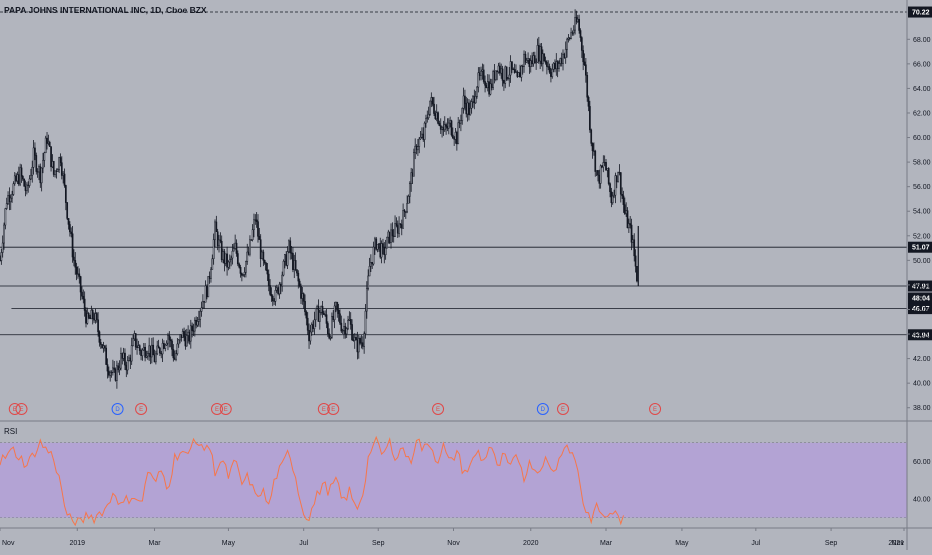 This screenshot has width=932, height=555. Describe the element at coordinates (921, 13) in the screenshot. I see `high-badge-label: 70.22` at that location.